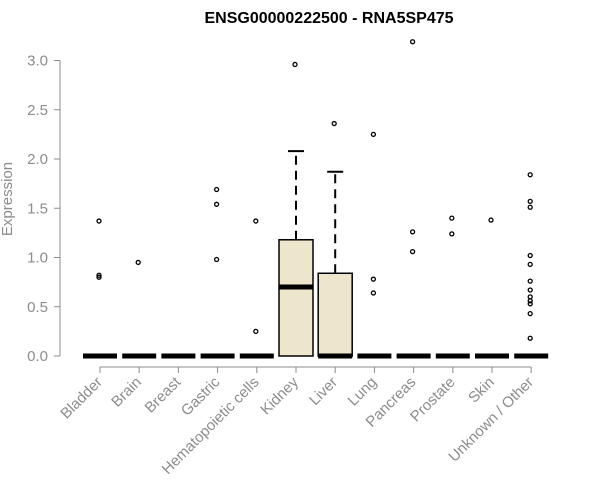  Describe the element at coordinates (323, 391) in the screenshot. I see `x-tick-label: Liver` at that location.